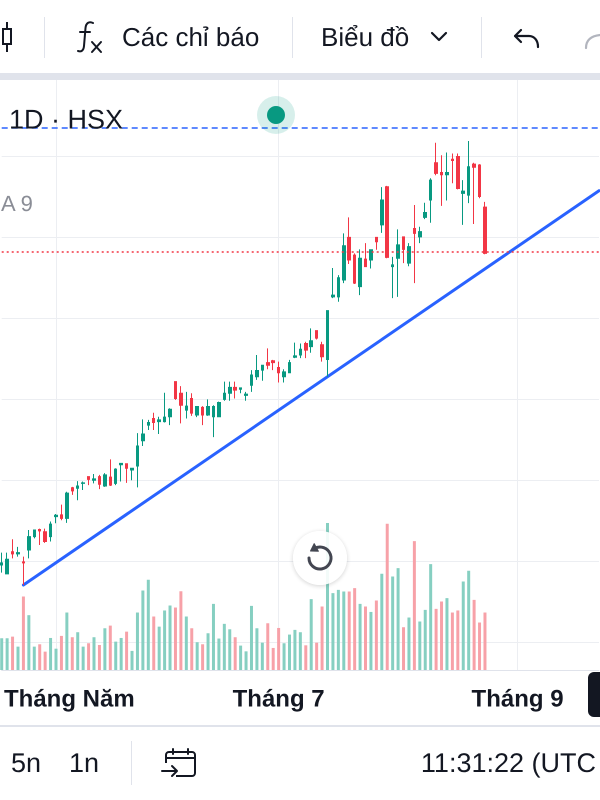  What do you see at coordinates (278, 699) in the screenshot?
I see `x-tick-label: Tháng 7` at bounding box center [278, 699].